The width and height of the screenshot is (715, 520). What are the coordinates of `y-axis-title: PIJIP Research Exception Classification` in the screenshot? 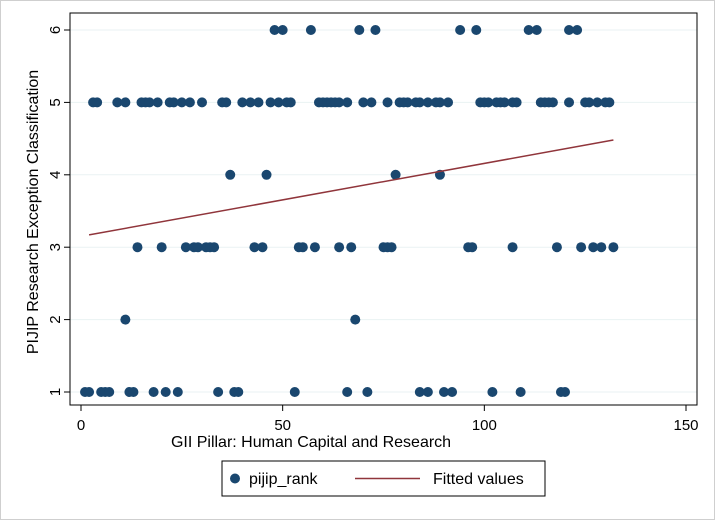 It's located at (33, 212).